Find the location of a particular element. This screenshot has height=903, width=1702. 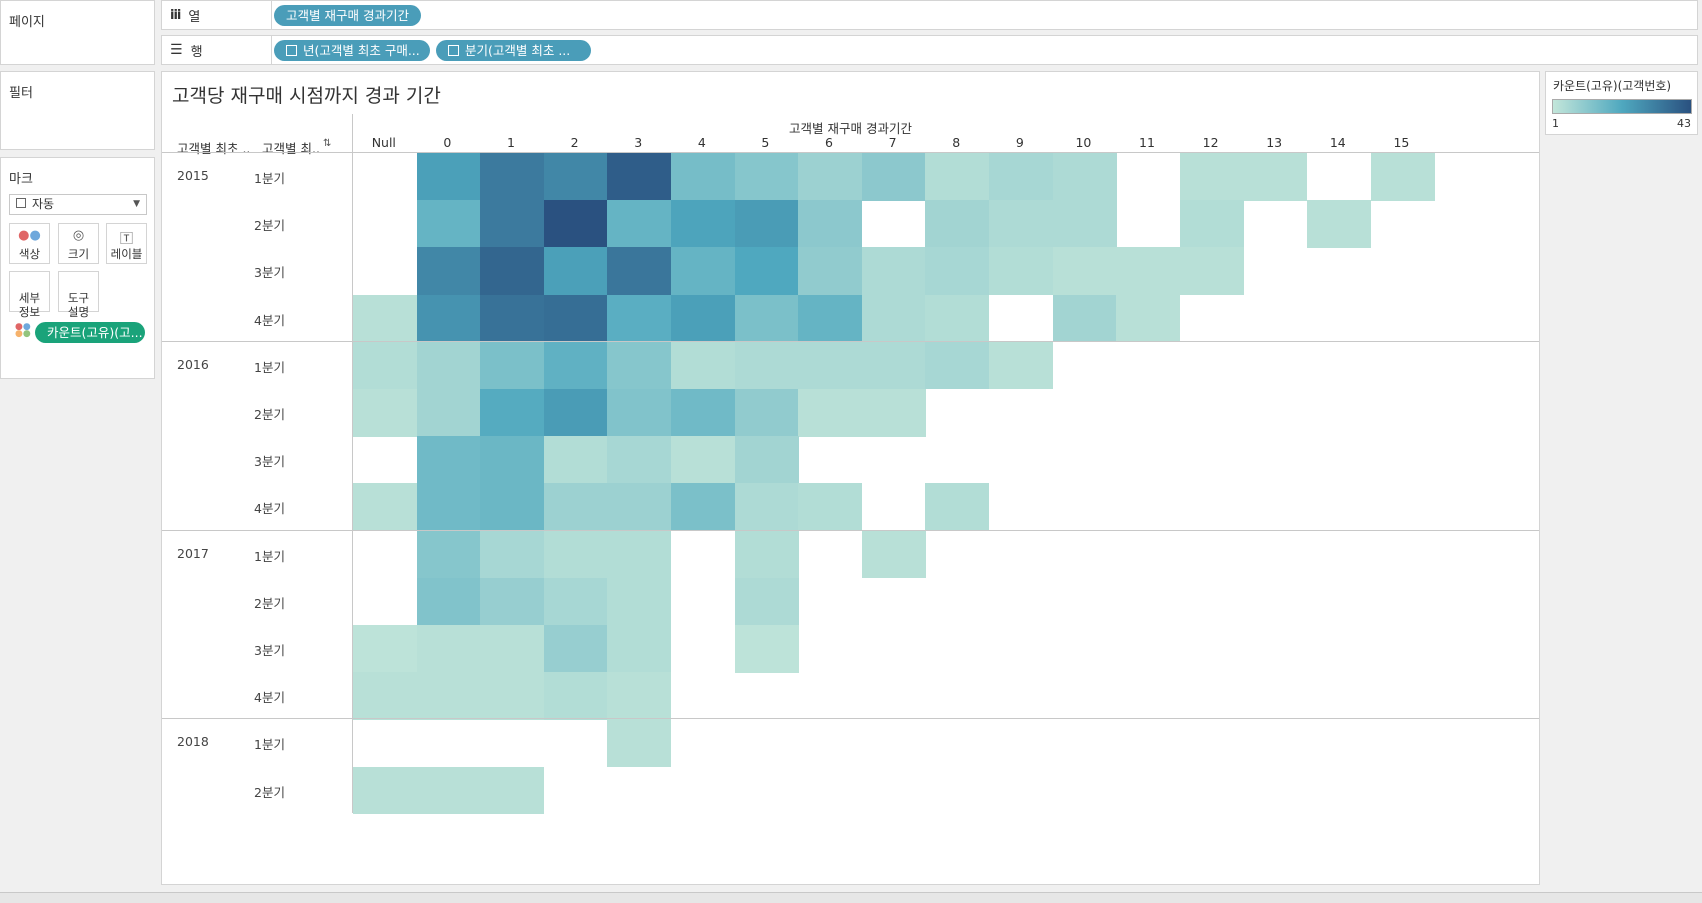

filters-shelf: 필터 is located at coordinates (77, 110).